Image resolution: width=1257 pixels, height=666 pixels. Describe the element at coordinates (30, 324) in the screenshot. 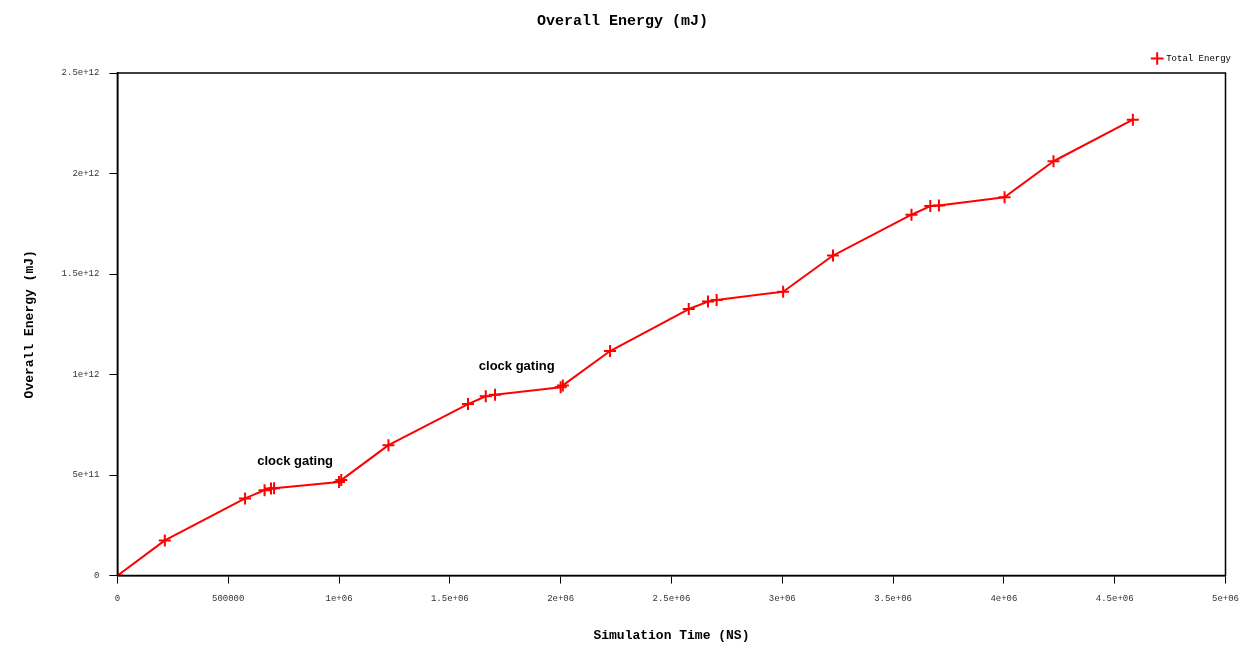

I see `y-axis-title: Overall Energy (mJ)` at that location.